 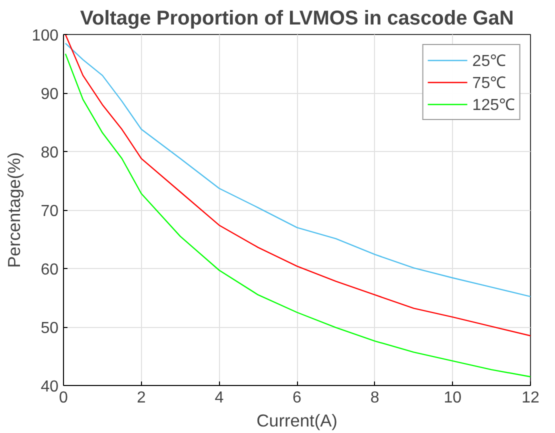 I want to click on x-tick-label: 10, so click(x=453, y=398).